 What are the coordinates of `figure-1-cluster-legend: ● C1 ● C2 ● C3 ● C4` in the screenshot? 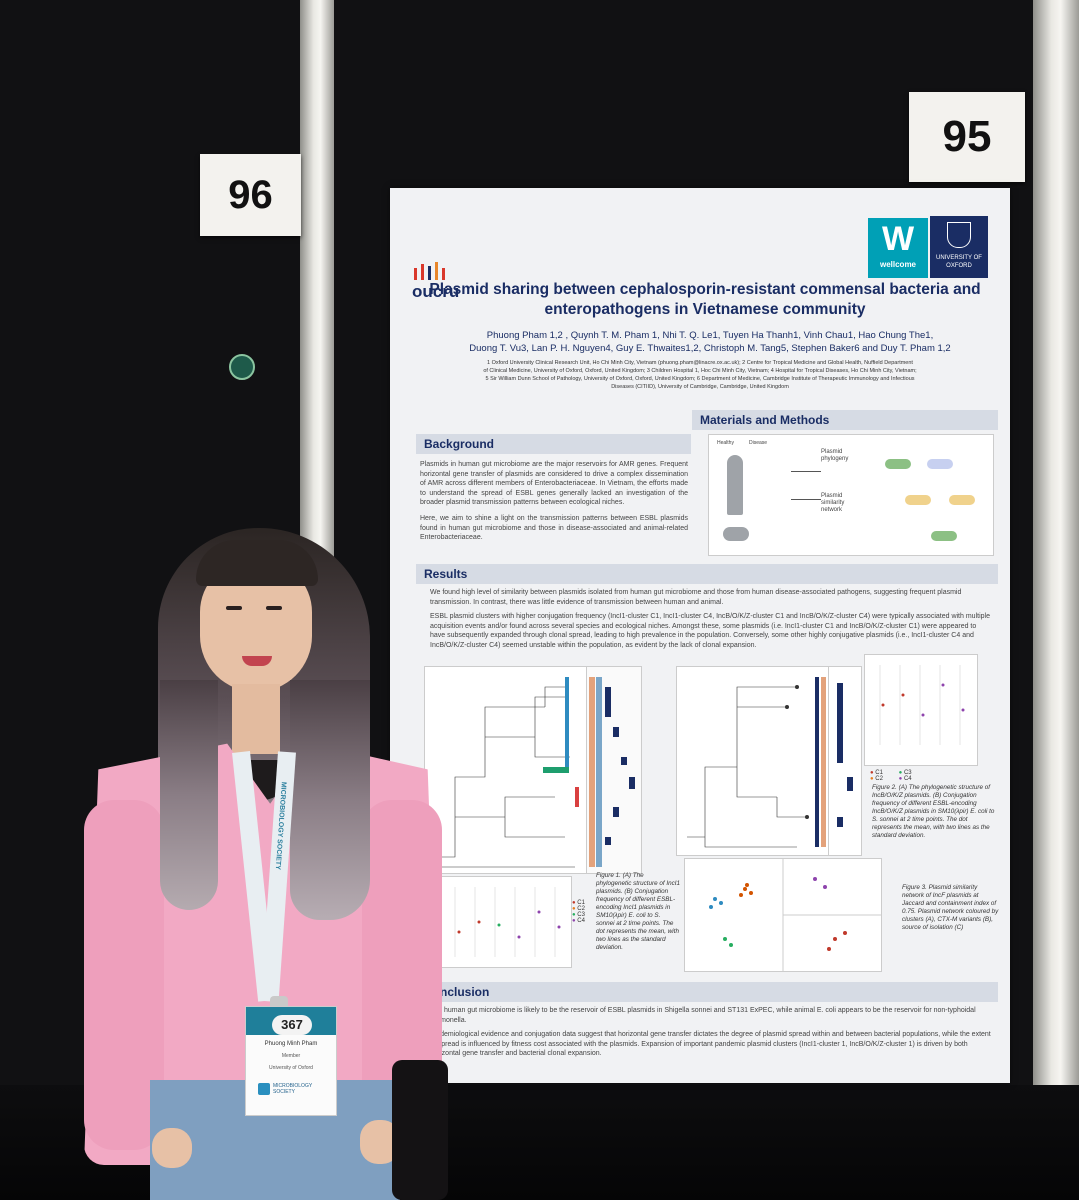 It's located at (583, 912).